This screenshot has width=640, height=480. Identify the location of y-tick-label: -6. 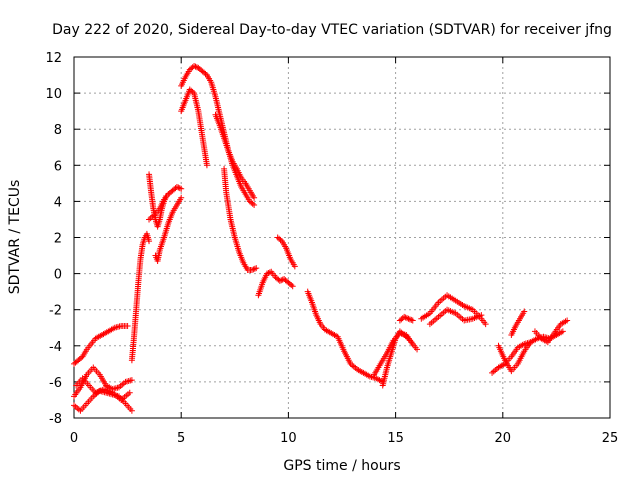
(55, 383).